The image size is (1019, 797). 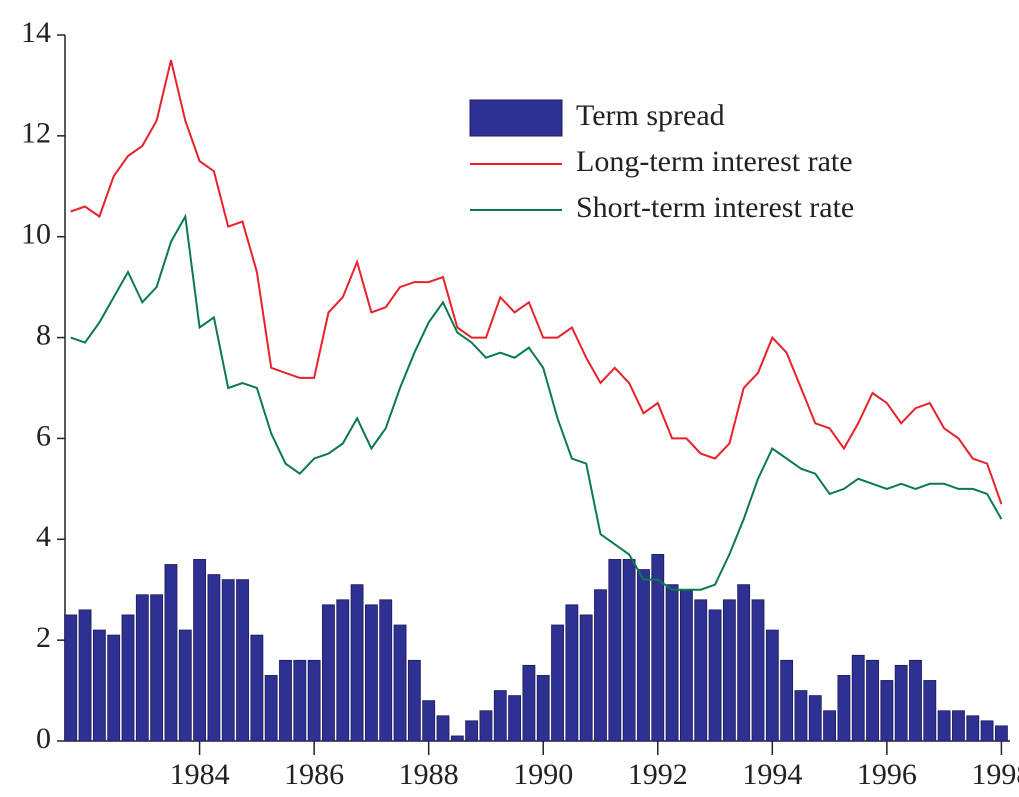 What do you see at coordinates (543, 774) in the screenshot?
I see `x-tick-label: 1990` at bounding box center [543, 774].